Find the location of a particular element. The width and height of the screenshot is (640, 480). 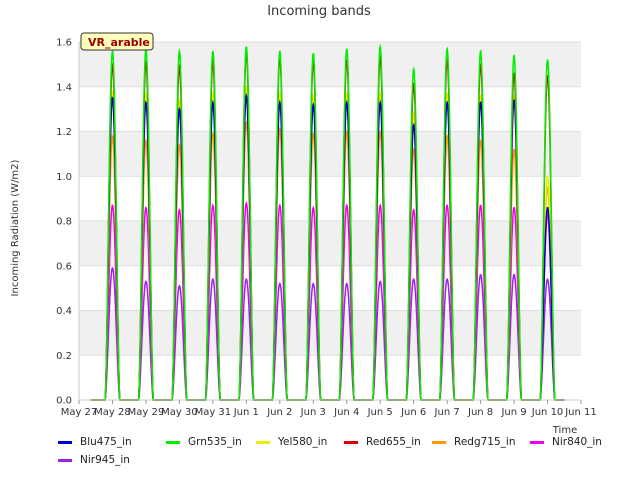

x-tick-label: Jun 10 is located at coordinates (547, 412).